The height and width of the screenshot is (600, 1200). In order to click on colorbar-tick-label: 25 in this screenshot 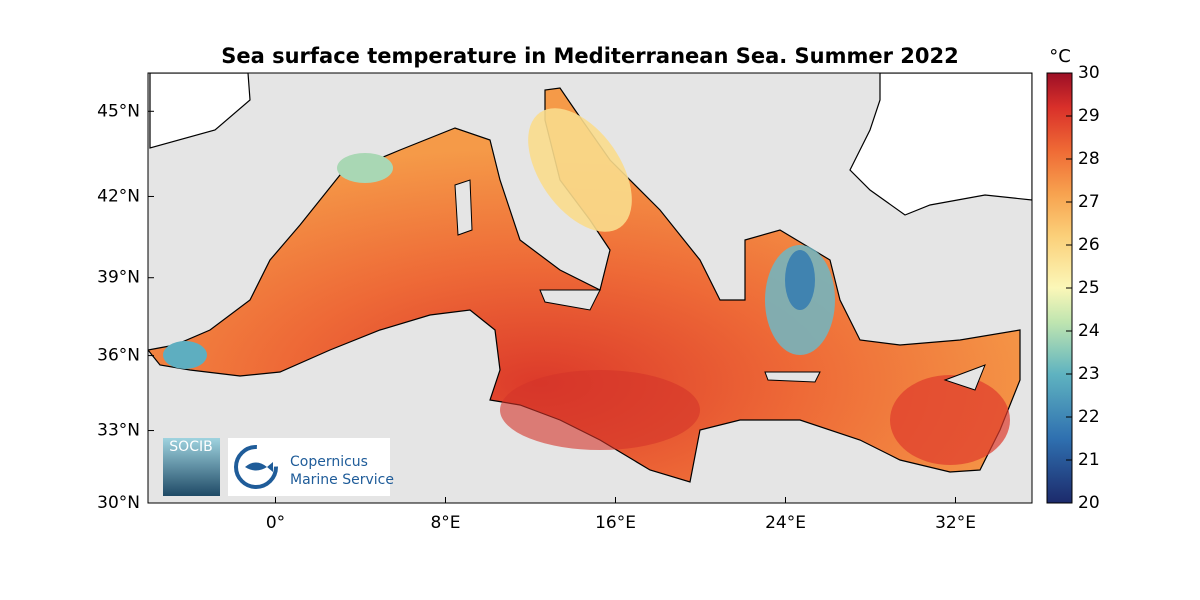, I will do `click(1089, 288)`.